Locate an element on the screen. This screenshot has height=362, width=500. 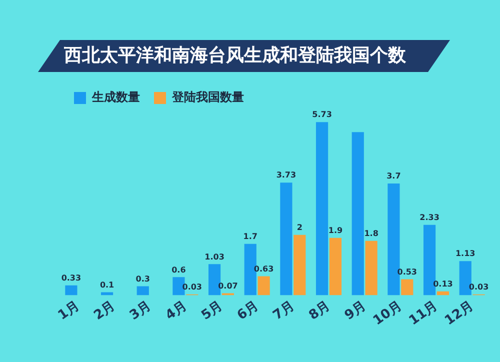
data-label: 0.07 is located at coordinates (228, 285).